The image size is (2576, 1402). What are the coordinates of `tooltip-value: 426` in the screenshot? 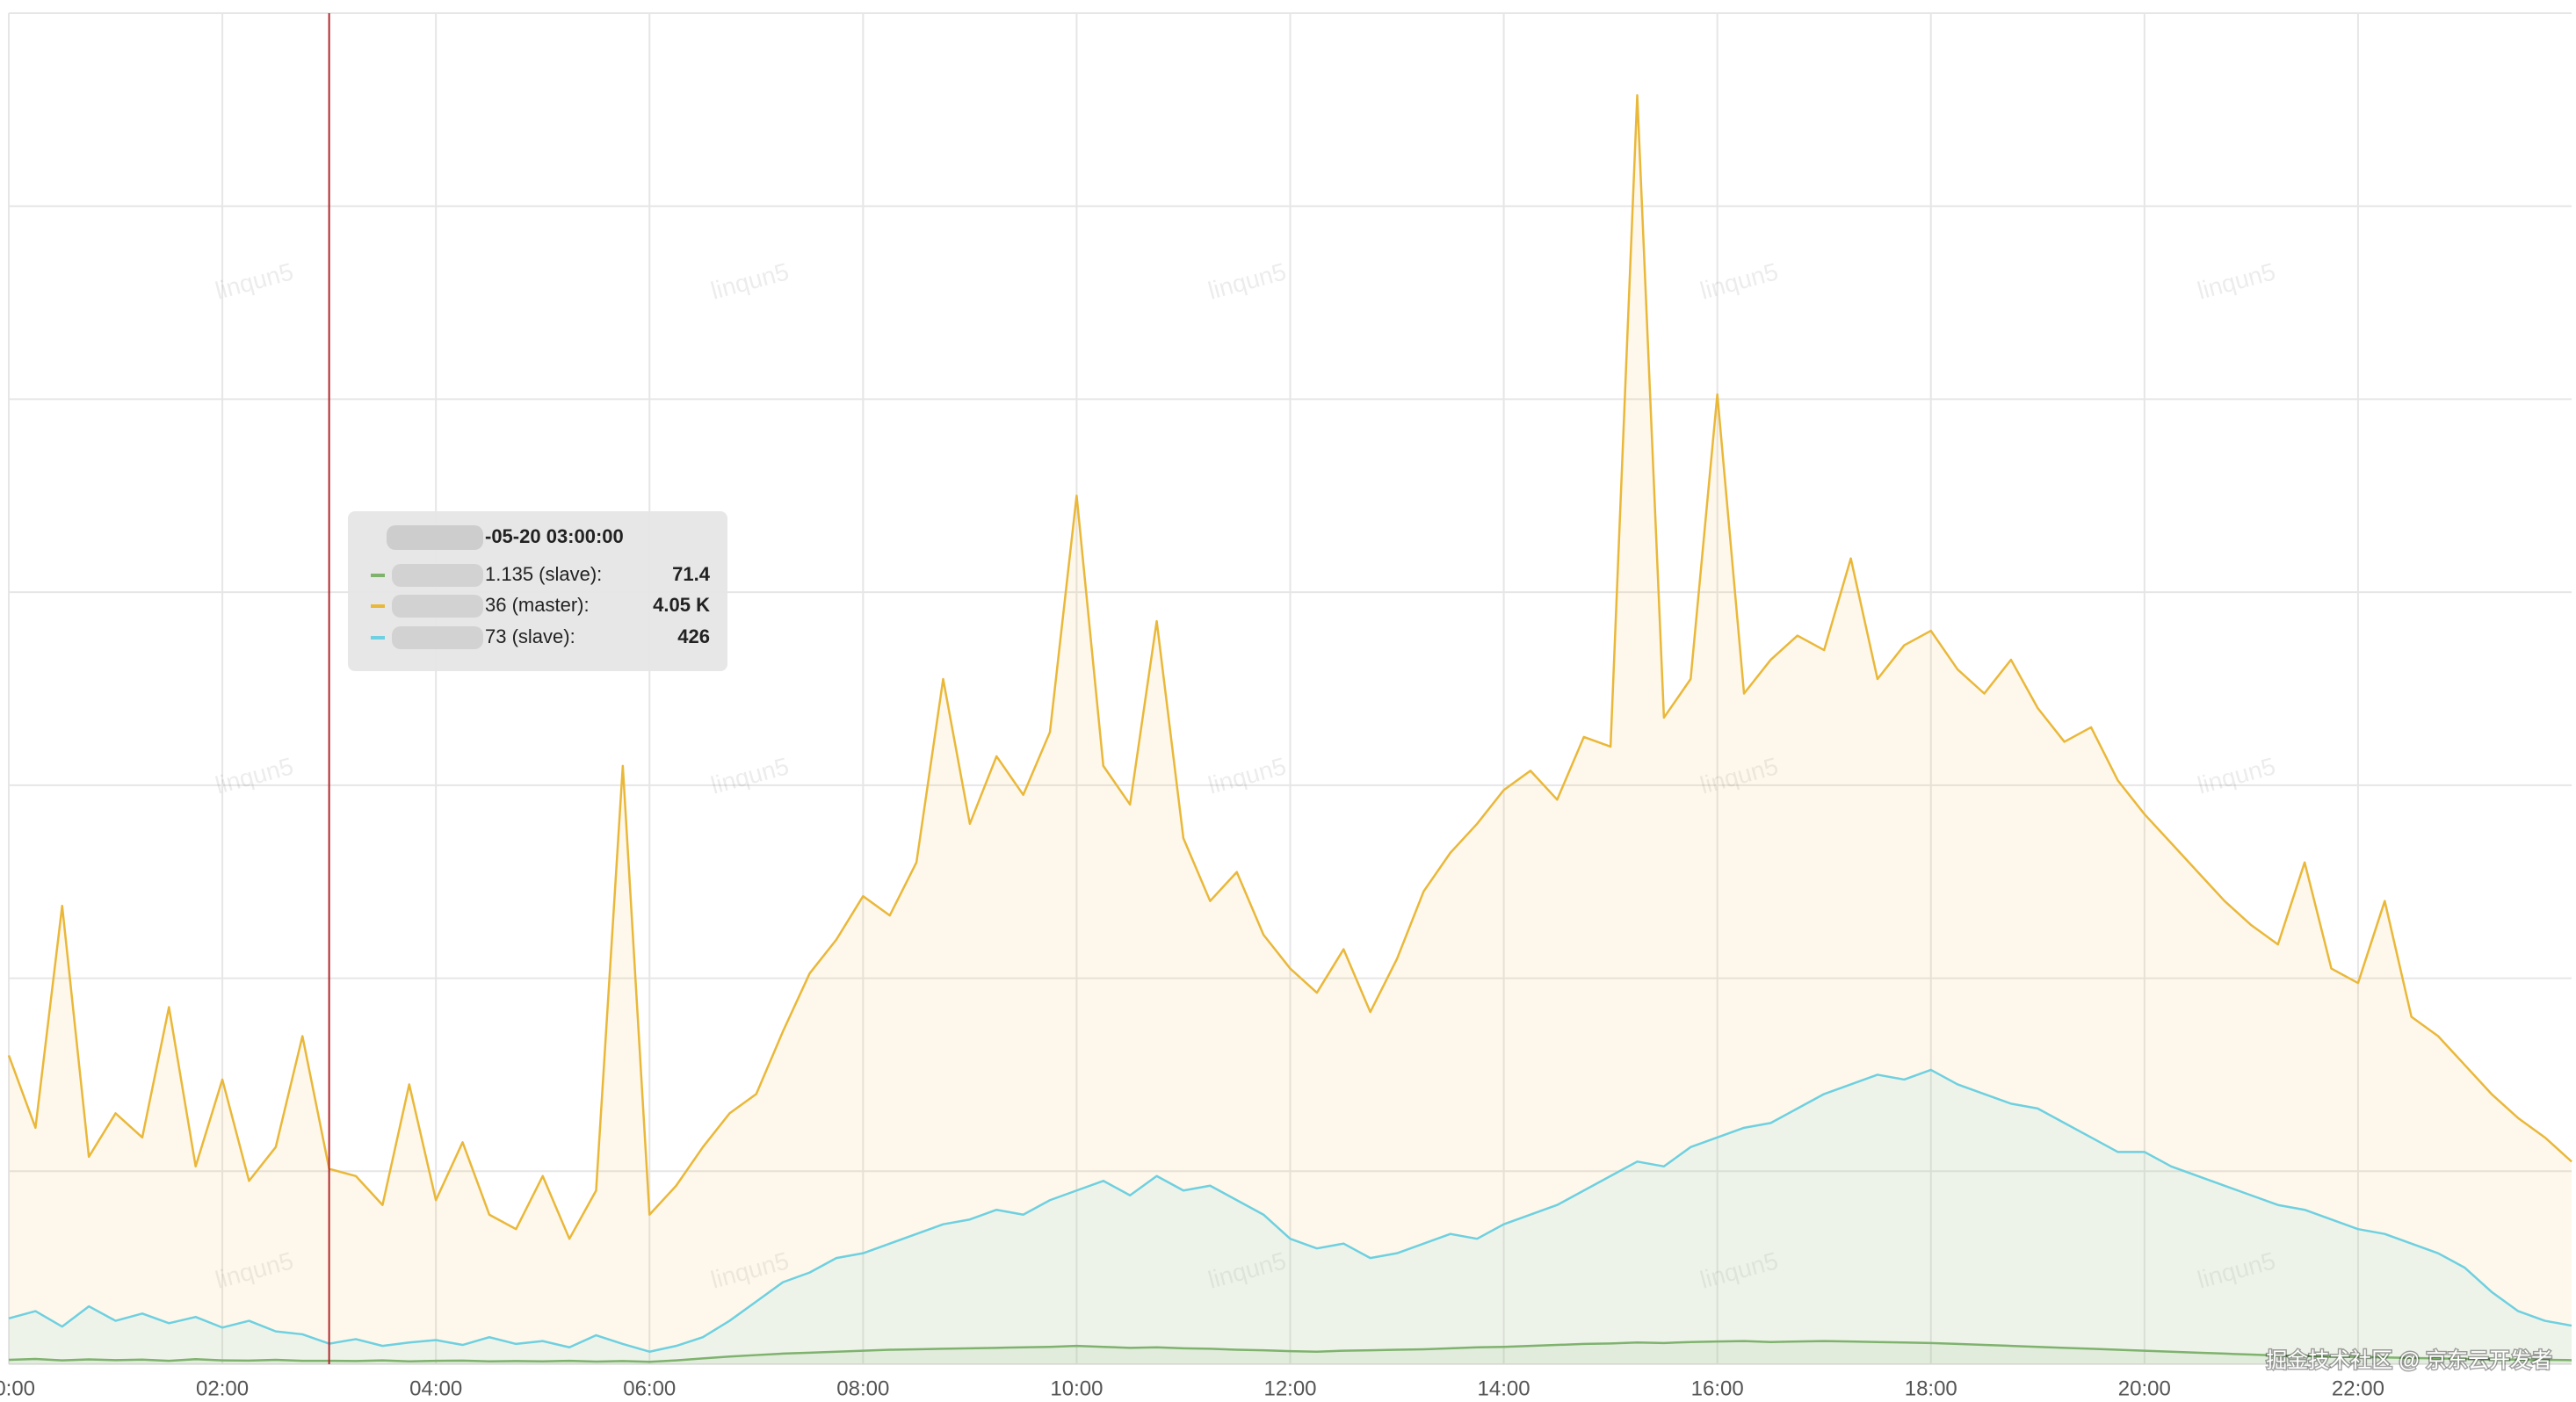 It's located at (693, 636).